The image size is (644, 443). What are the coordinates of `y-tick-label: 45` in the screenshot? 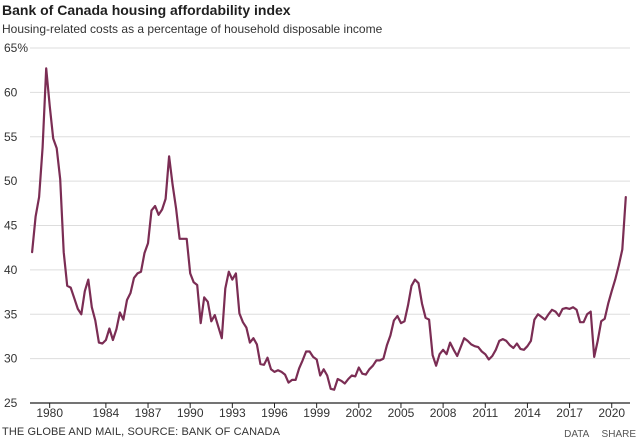 It's located at (11, 226).